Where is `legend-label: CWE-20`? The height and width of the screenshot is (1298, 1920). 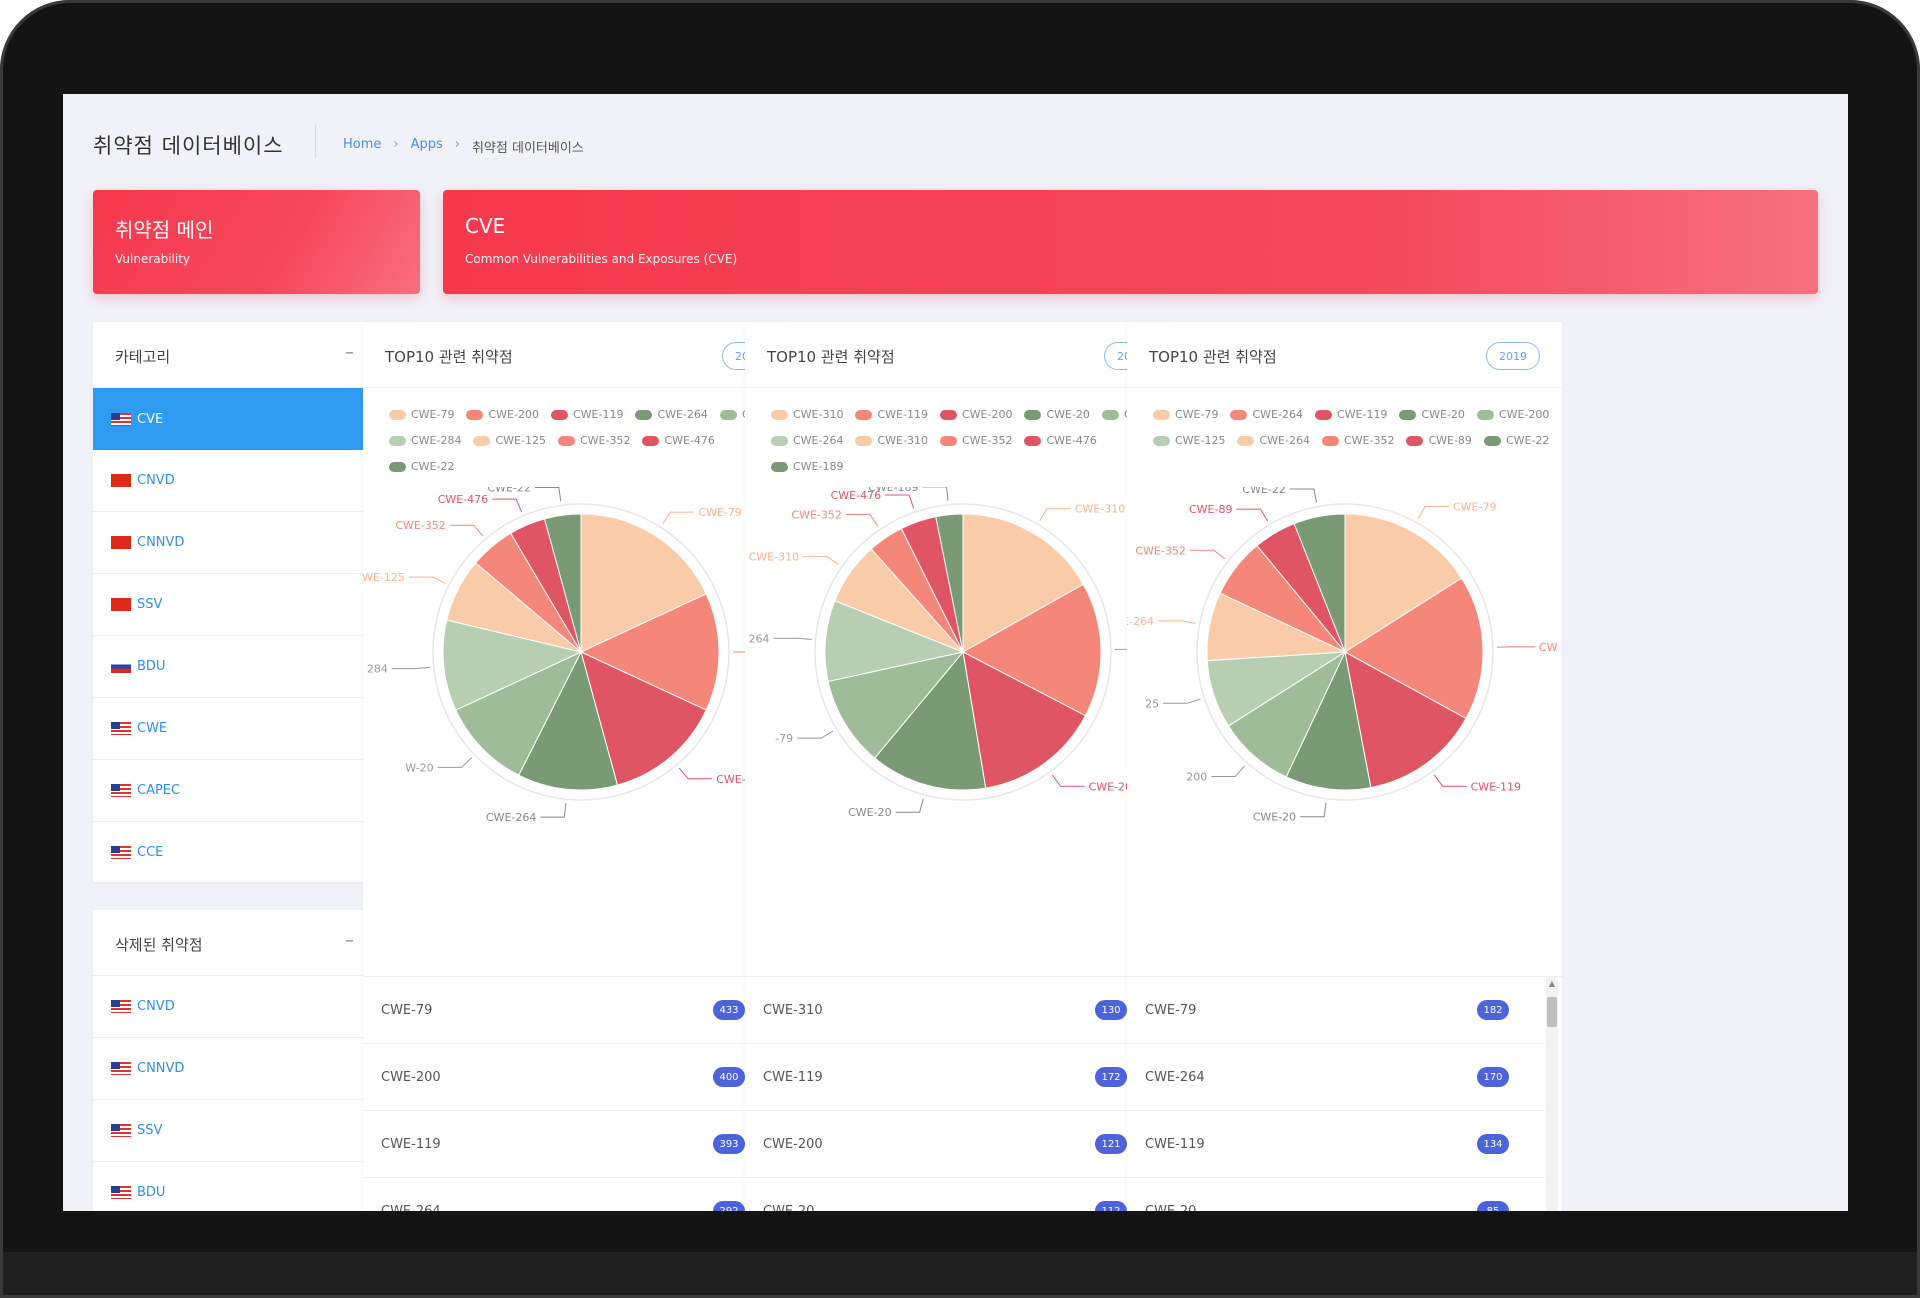 legend-label: CWE-20 is located at coordinates (1443, 414).